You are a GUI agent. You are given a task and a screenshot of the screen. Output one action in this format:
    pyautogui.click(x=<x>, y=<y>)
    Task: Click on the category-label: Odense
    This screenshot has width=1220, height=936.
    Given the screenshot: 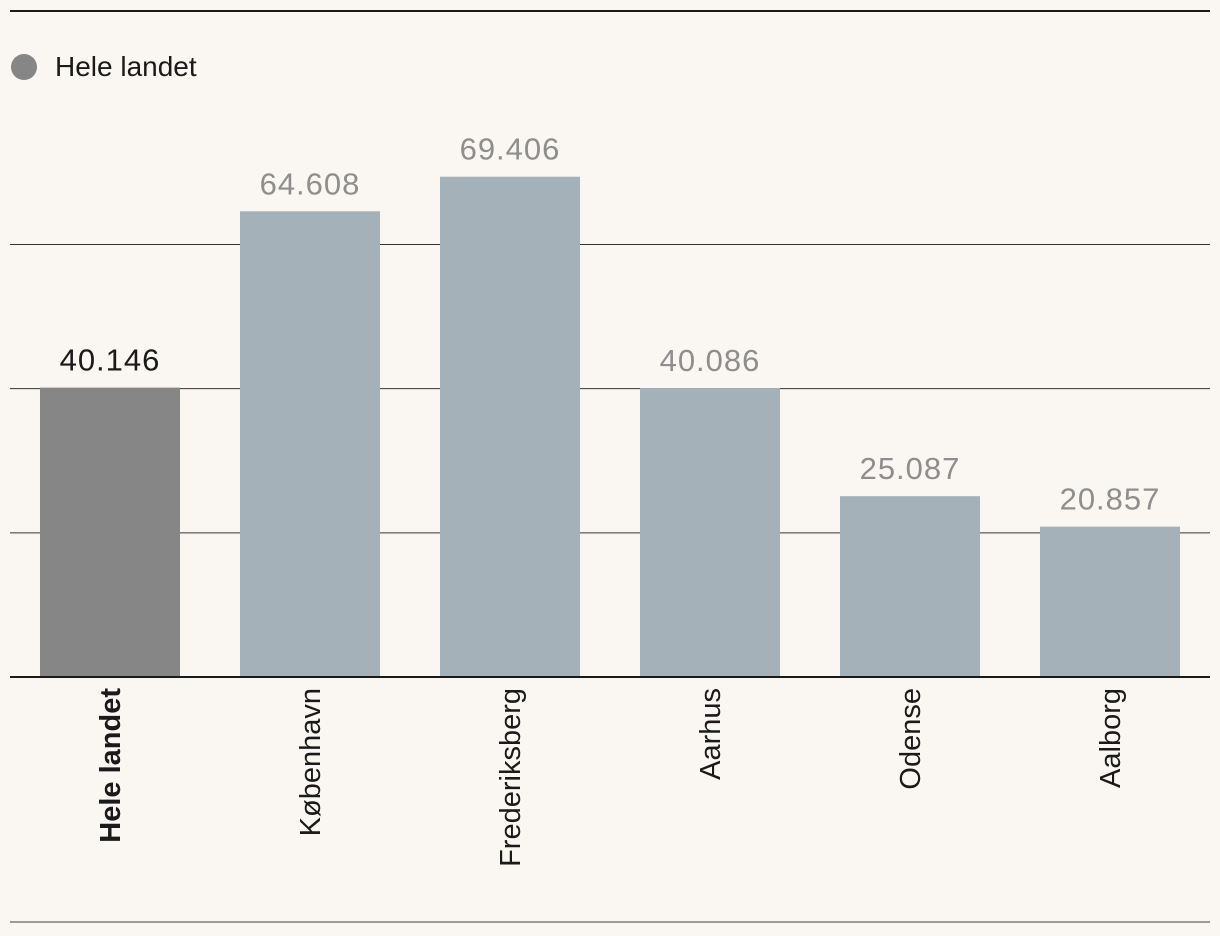 What is the action you would take?
    pyautogui.click(x=911, y=739)
    